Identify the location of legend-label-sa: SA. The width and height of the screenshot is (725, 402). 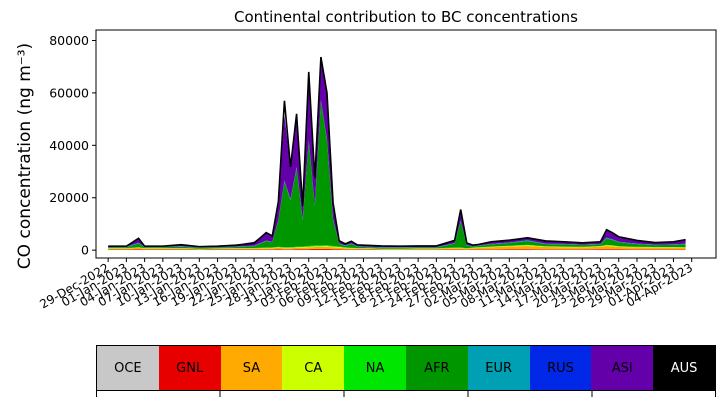
(251, 368).